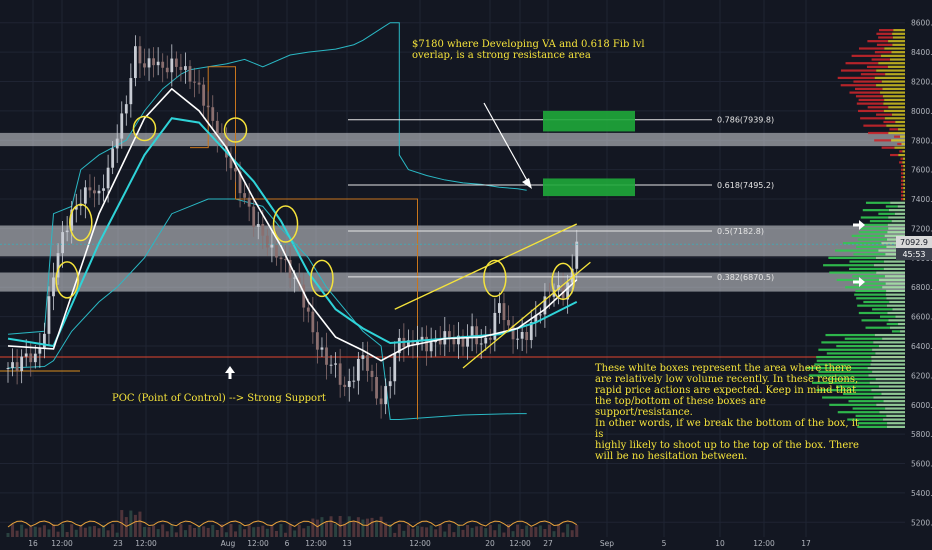  I want to click on y-tick-label: 6600.0, so click(921, 317).